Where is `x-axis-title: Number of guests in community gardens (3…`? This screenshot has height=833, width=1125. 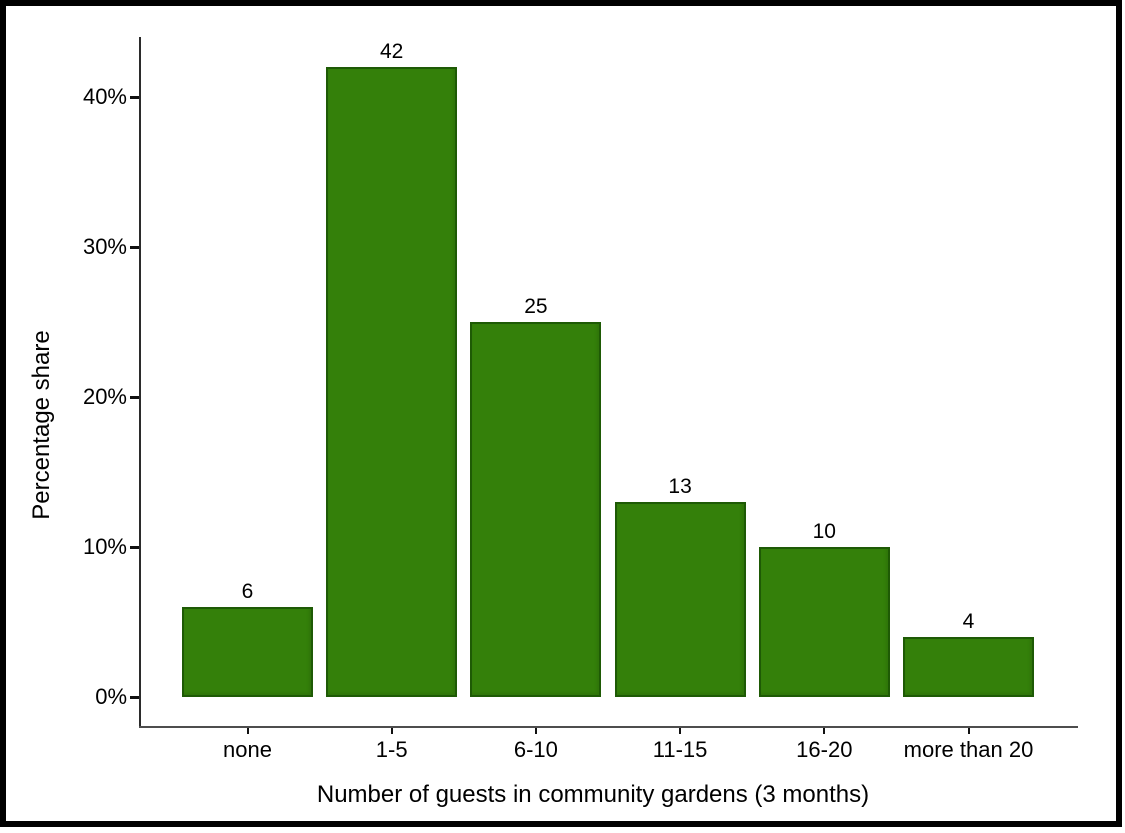 x-axis-title: Number of guests in community gardens (3… is located at coordinates (593, 794).